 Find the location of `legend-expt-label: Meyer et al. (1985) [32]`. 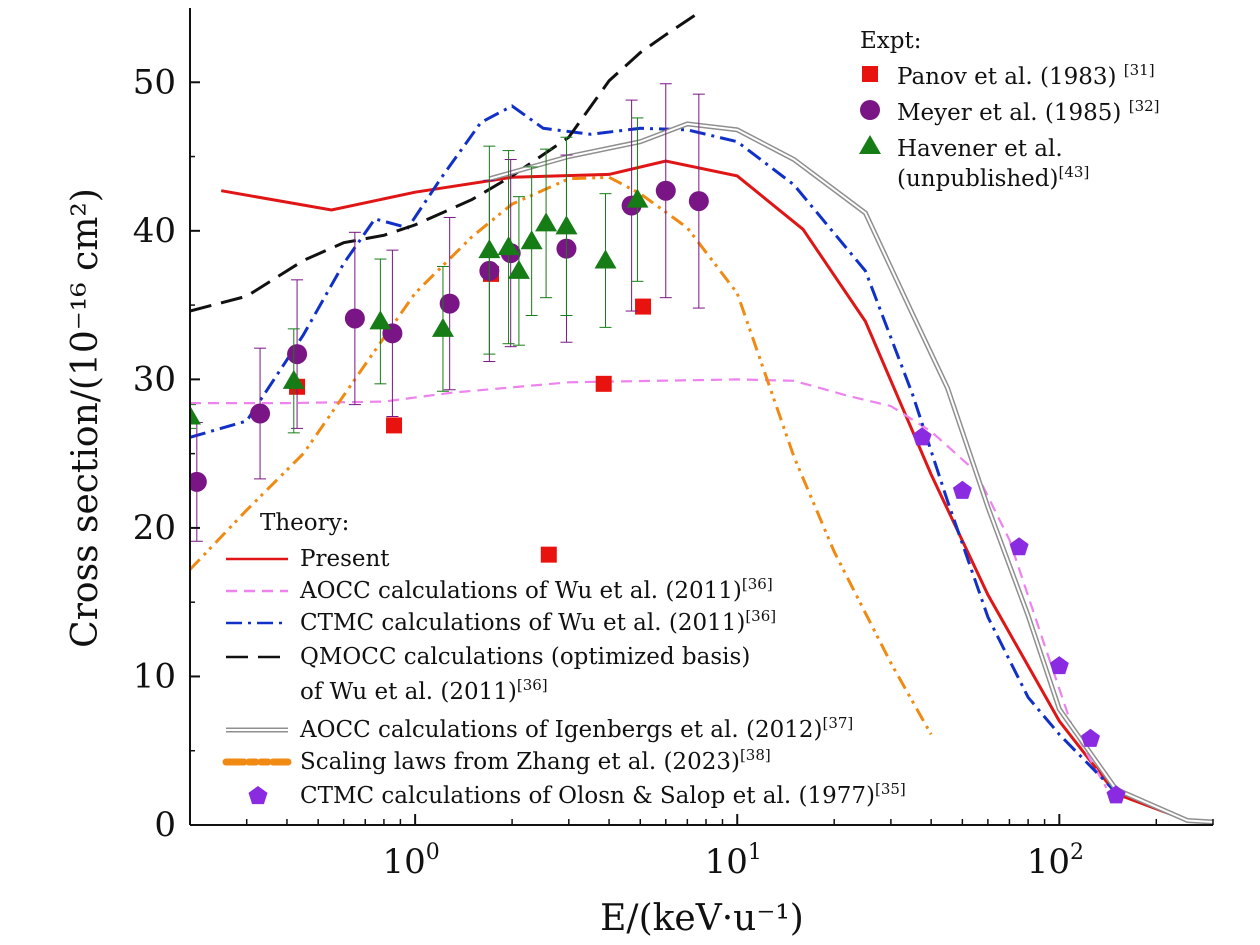

legend-expt-label: Meyer et al. (1985) [32] is located at coordinates (1028, 111).